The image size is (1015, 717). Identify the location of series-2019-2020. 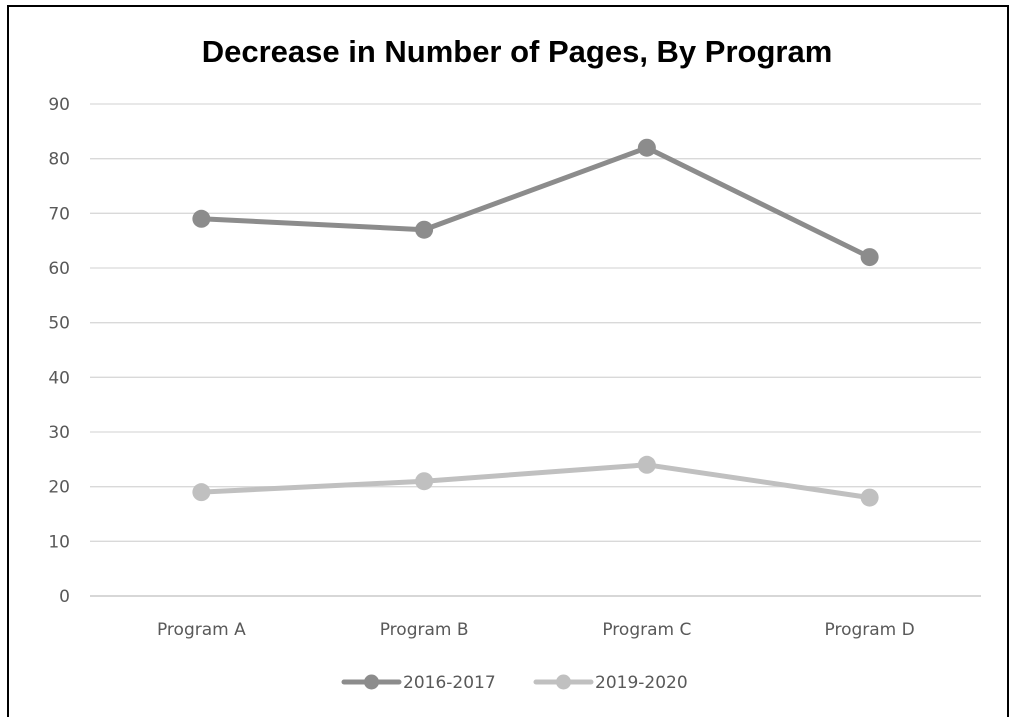
(535, 481).